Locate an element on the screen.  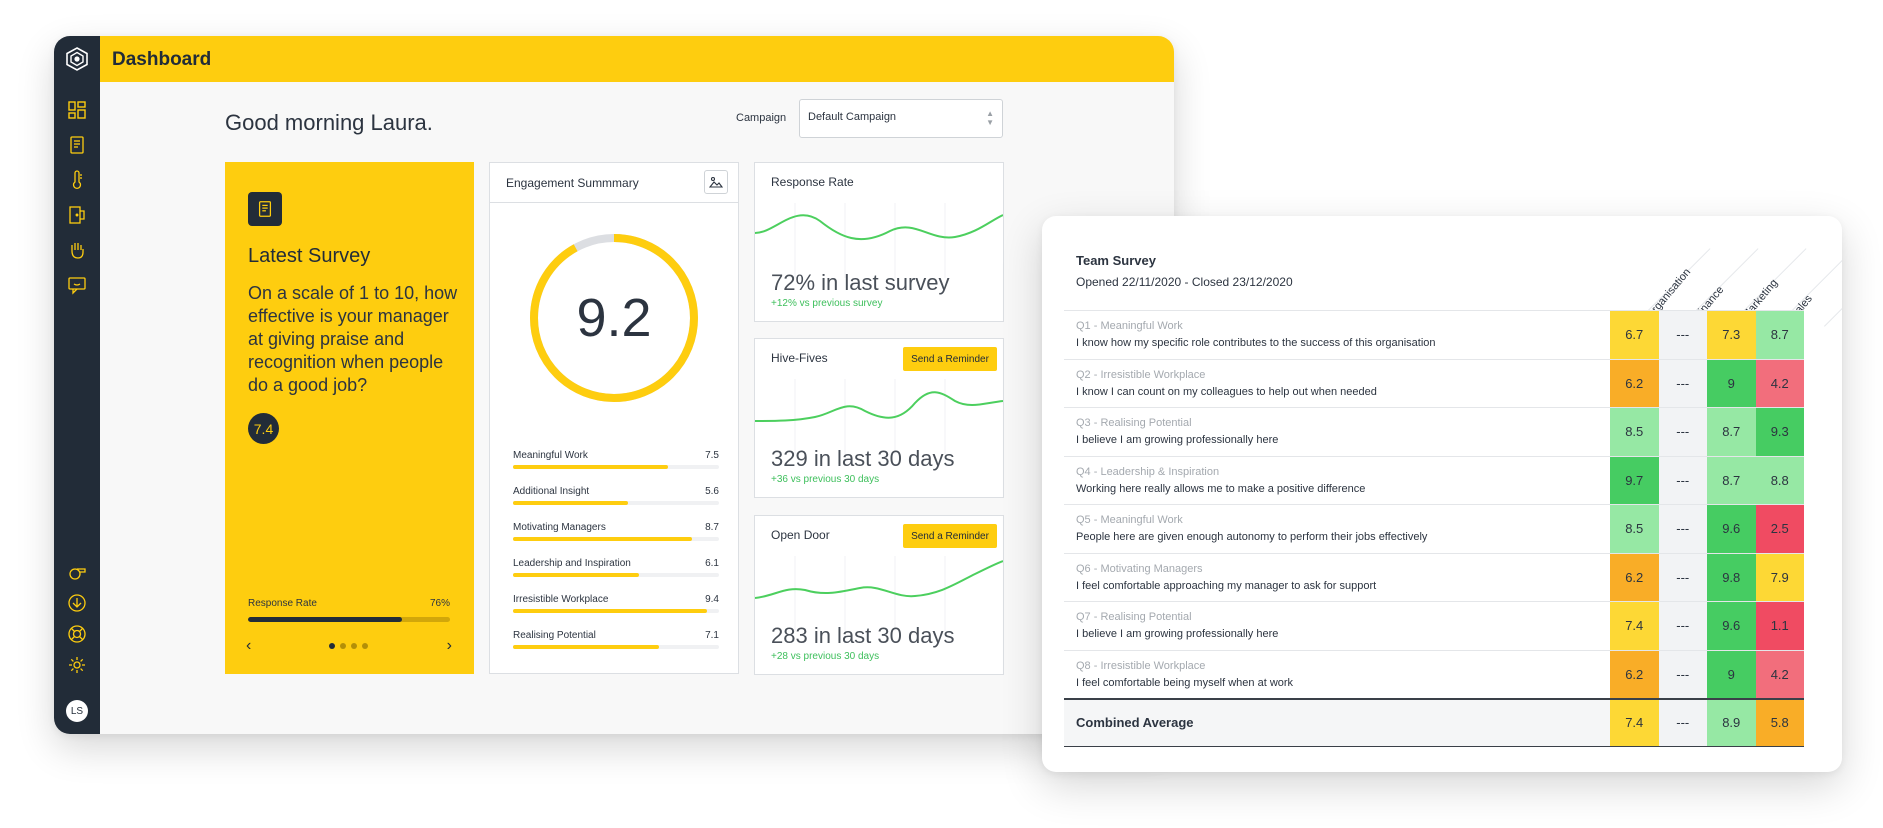
score-cell: 6.7 is located at coordinates (1634, 334).